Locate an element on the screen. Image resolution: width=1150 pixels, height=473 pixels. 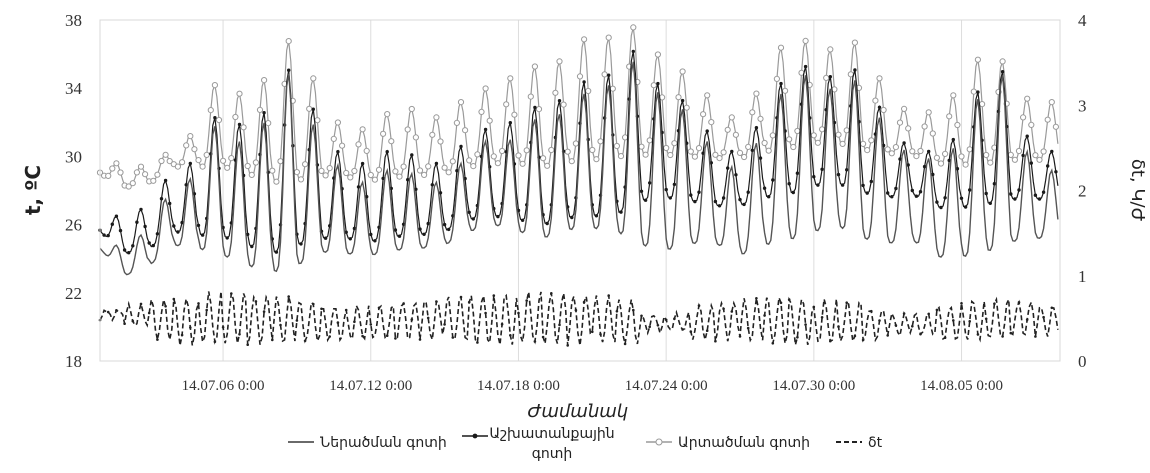
y2-tick-label: 0 is located at coordinates (1082, 361).